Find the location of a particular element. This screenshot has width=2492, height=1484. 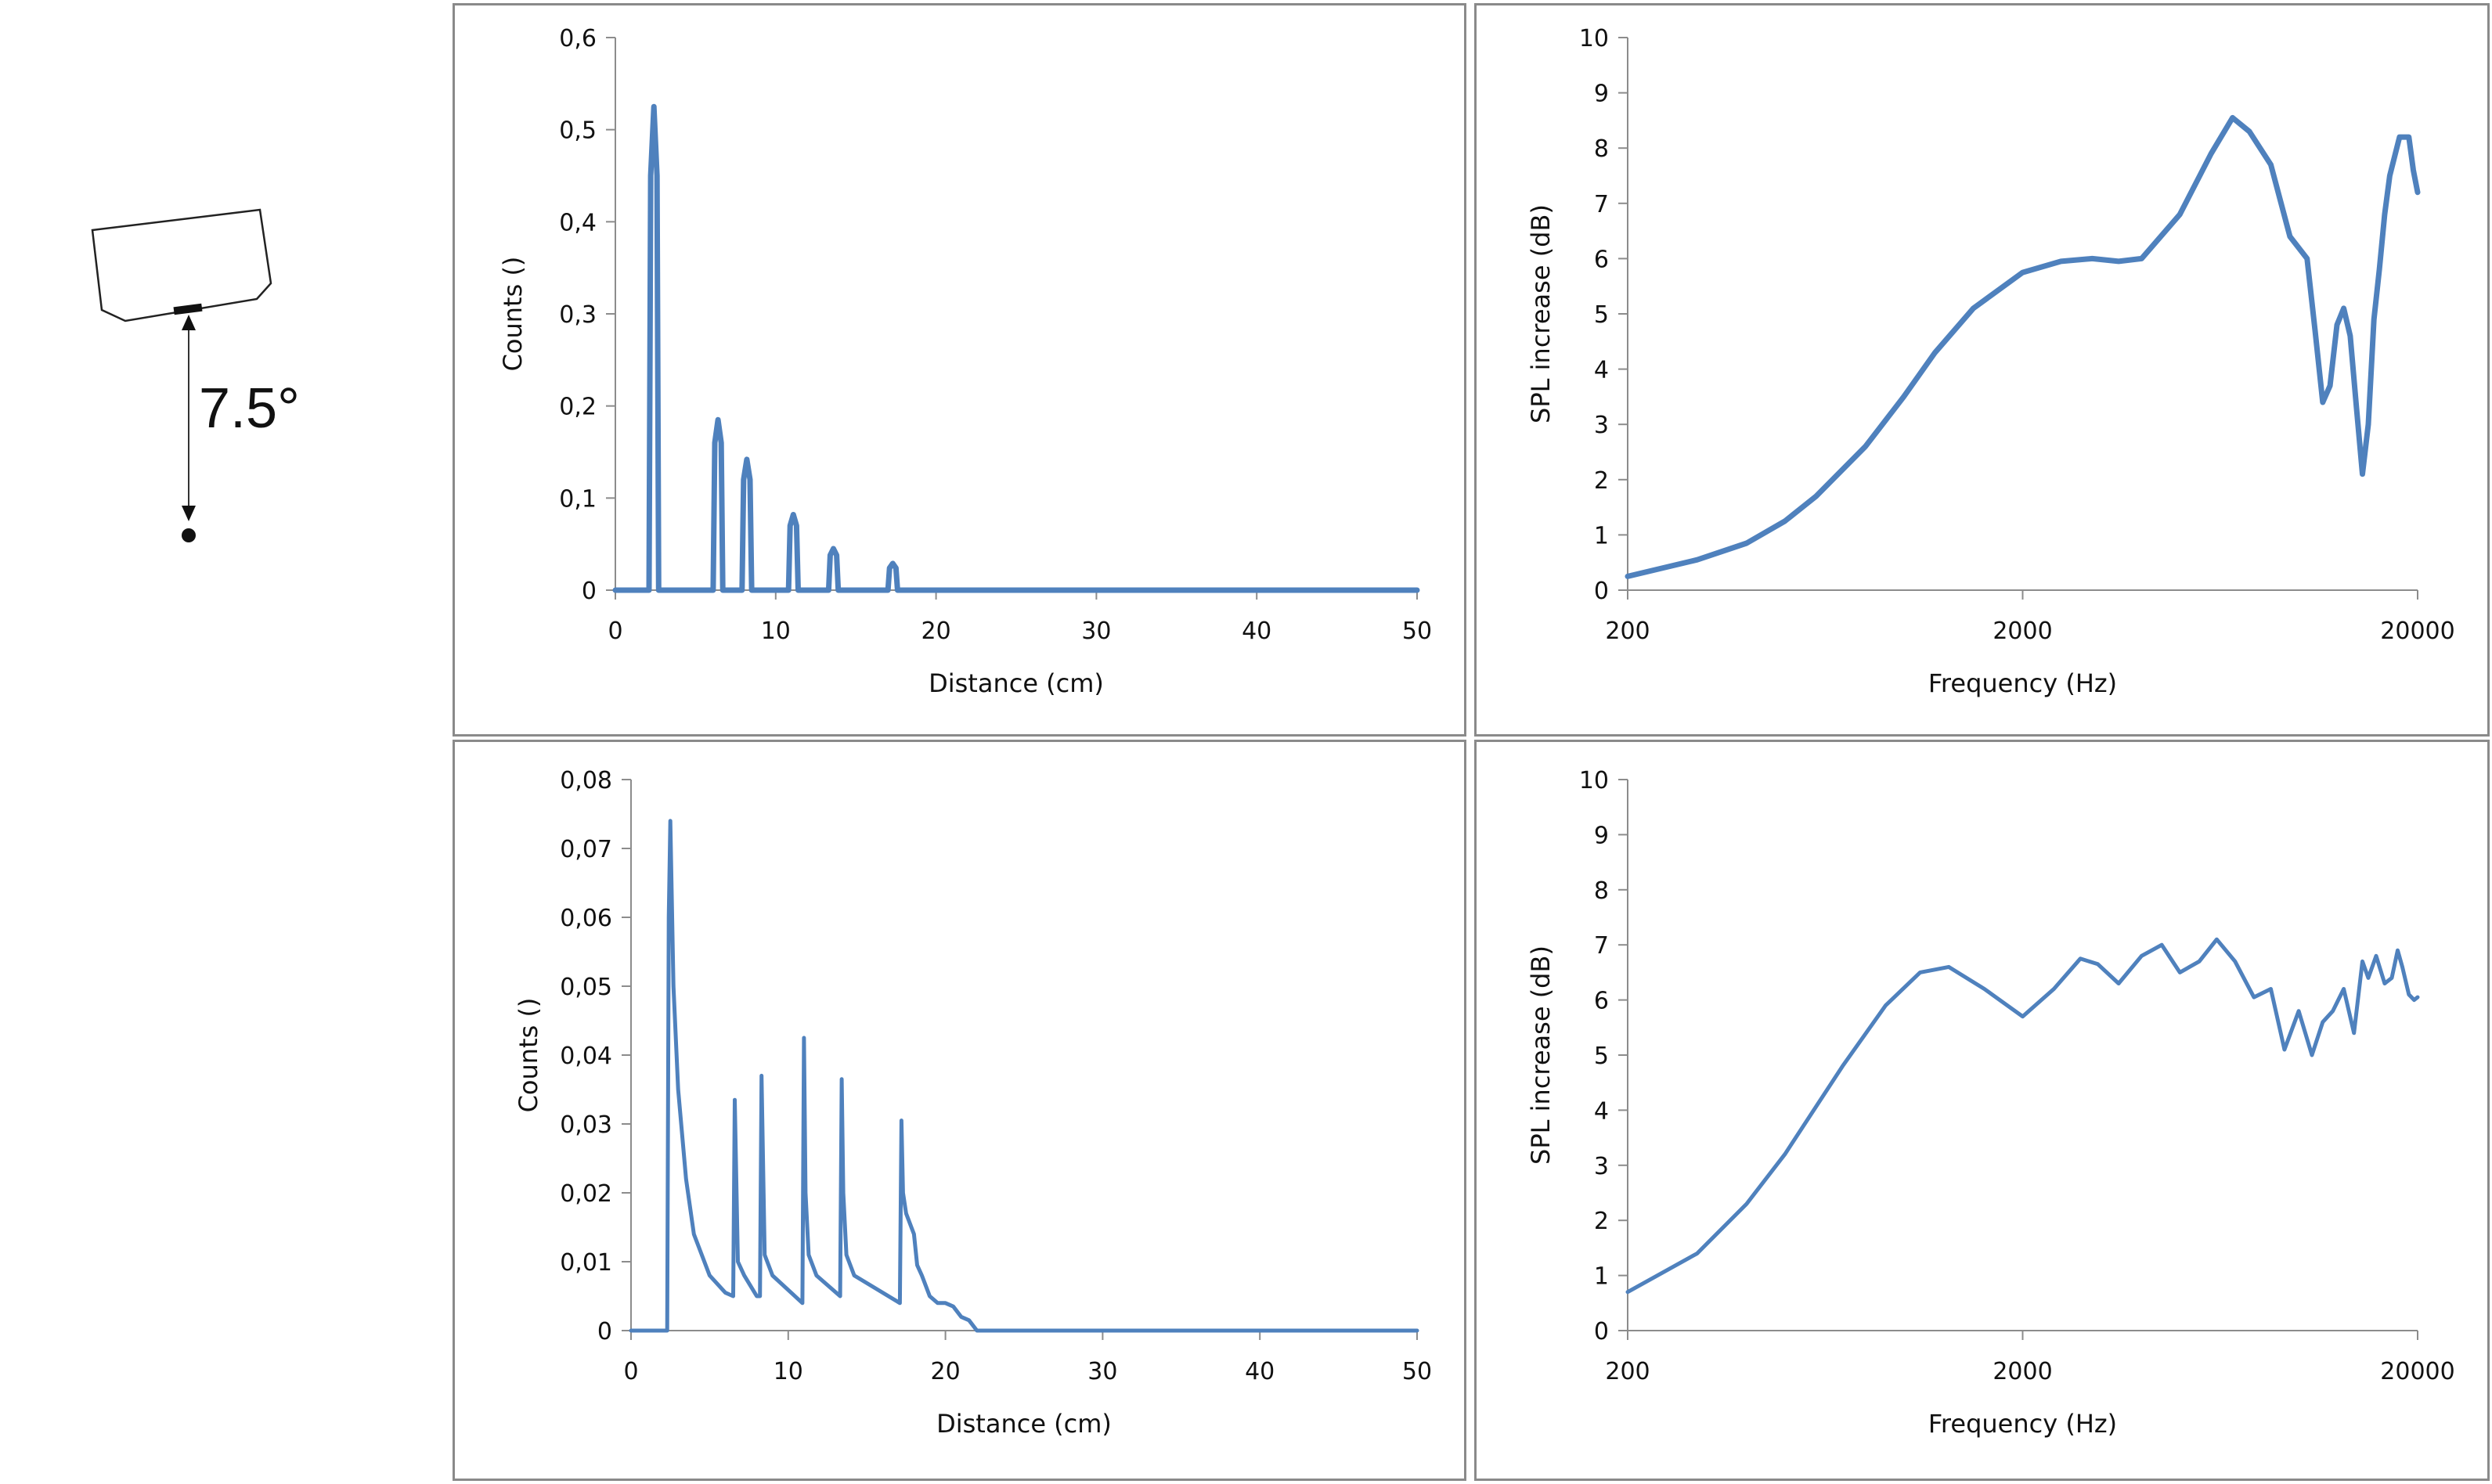

arrow-head-top is located at coordinates (189, 322).